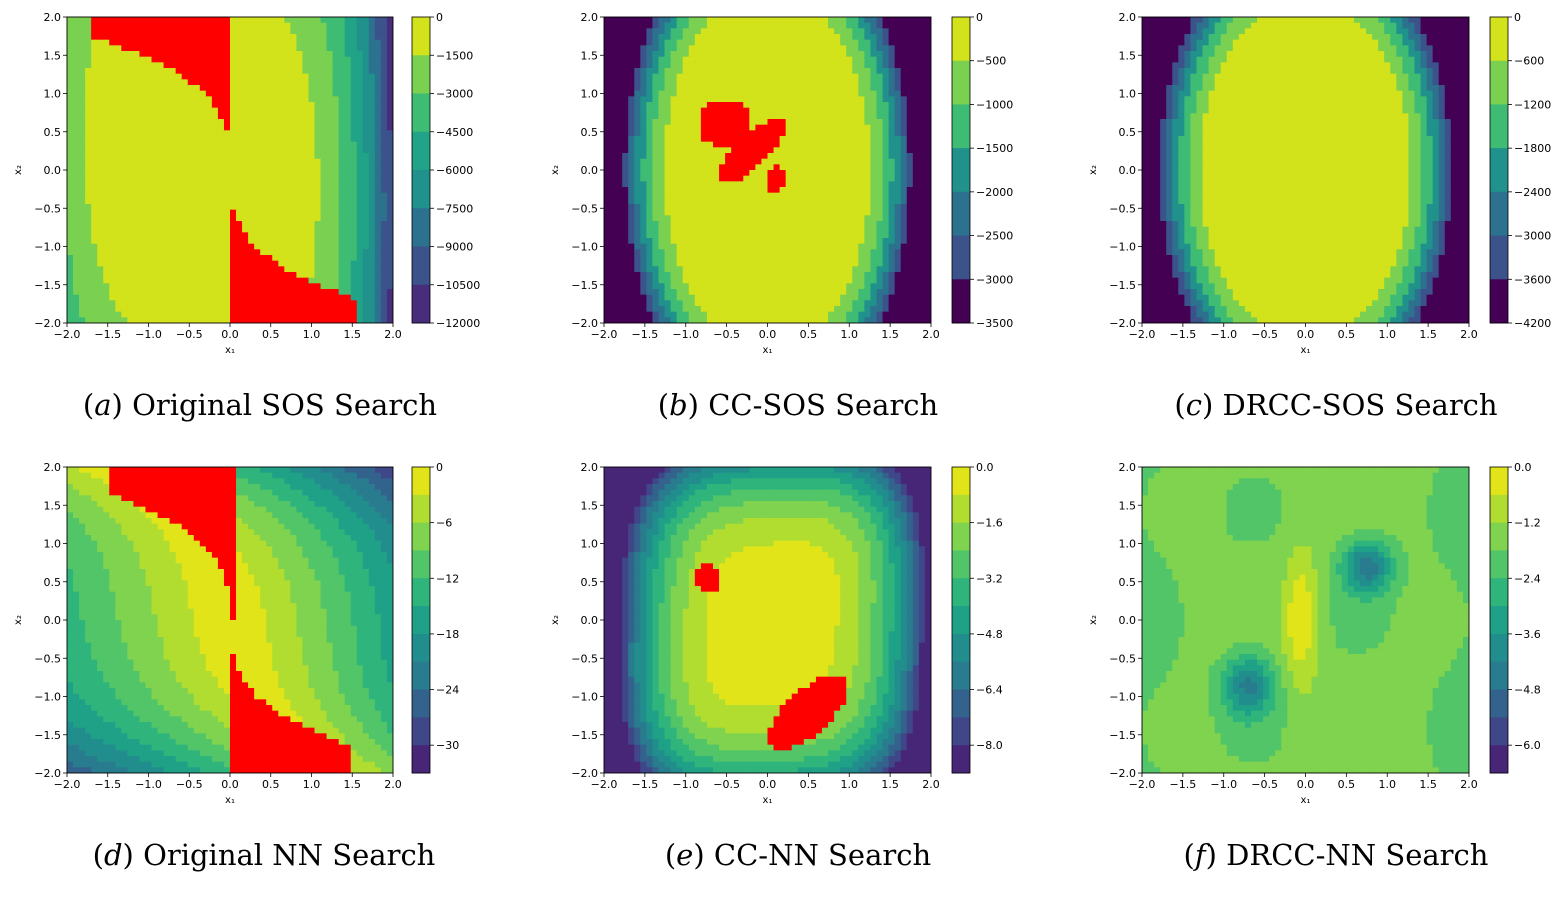  I want to click on x-tick-label: −1.0, so click(148, 334).